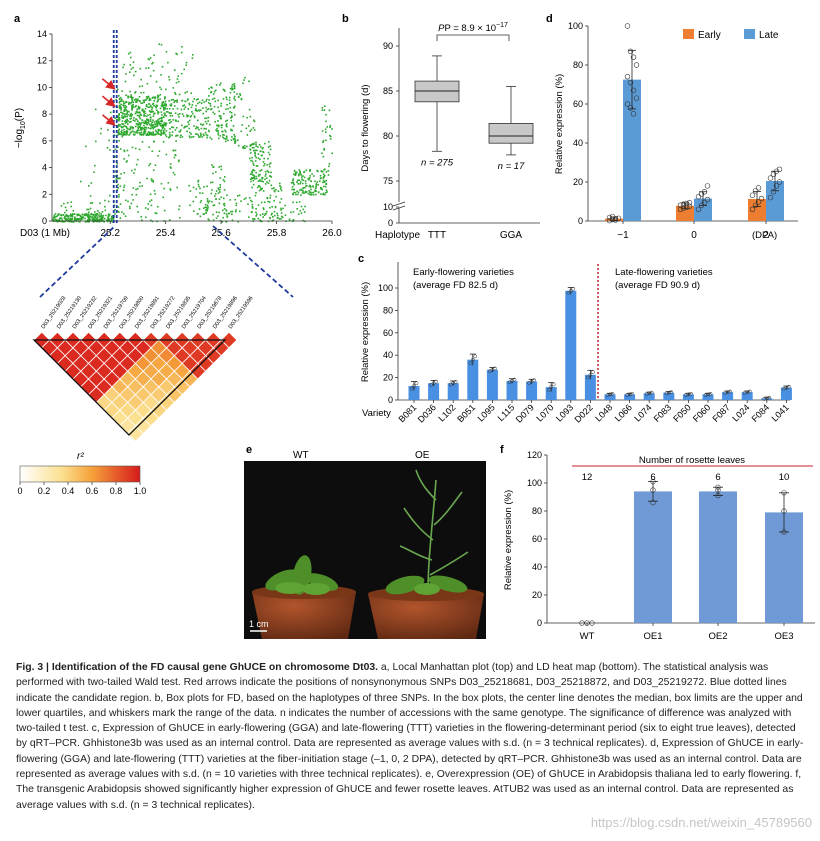 The height and width of the screenshot is (841, 820). Describe the element at coordinates (365, 544) in the screenshot. I see `plant-photo: WT OE 1 cm` at that location.